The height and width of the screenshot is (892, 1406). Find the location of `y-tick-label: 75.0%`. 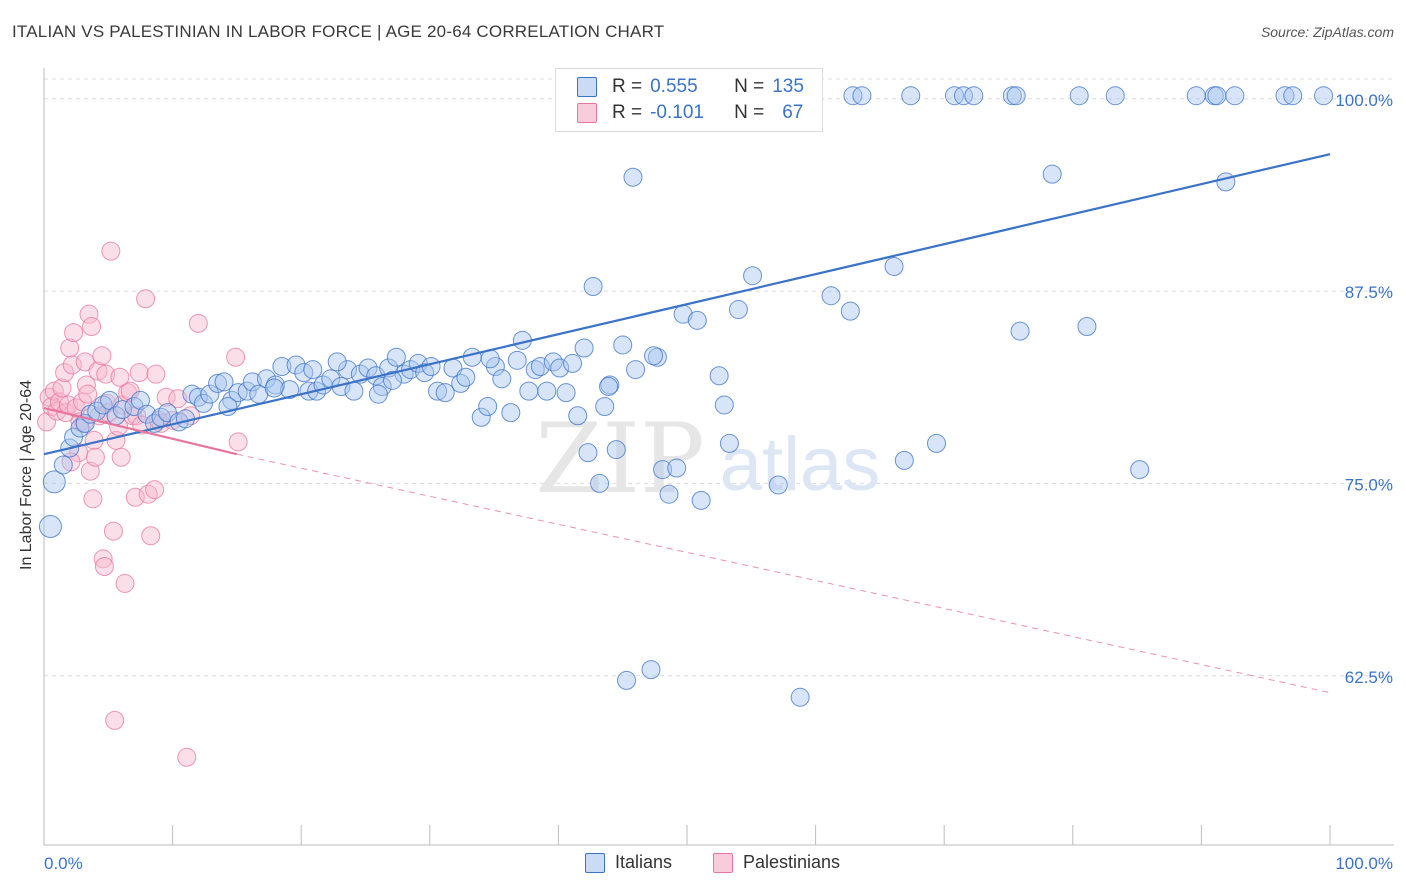

y-tick-label: 75.0% is located at coordinates (1369, 484).